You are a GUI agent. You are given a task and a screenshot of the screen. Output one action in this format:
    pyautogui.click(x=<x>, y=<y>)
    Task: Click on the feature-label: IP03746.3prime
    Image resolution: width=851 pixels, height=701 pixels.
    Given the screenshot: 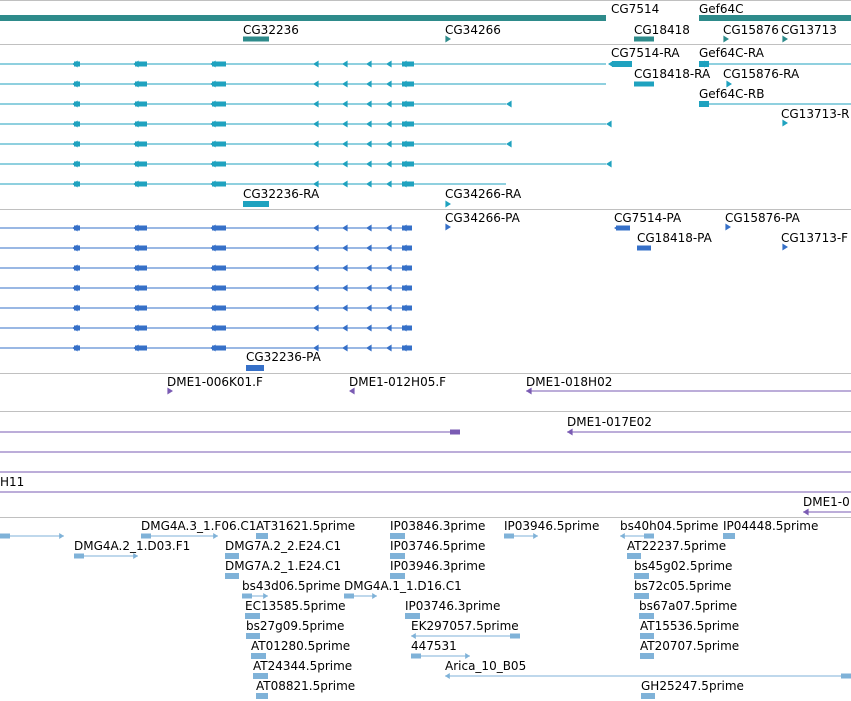 What is the action you would take?
    pyautogui.click(x=453, y=606)
    